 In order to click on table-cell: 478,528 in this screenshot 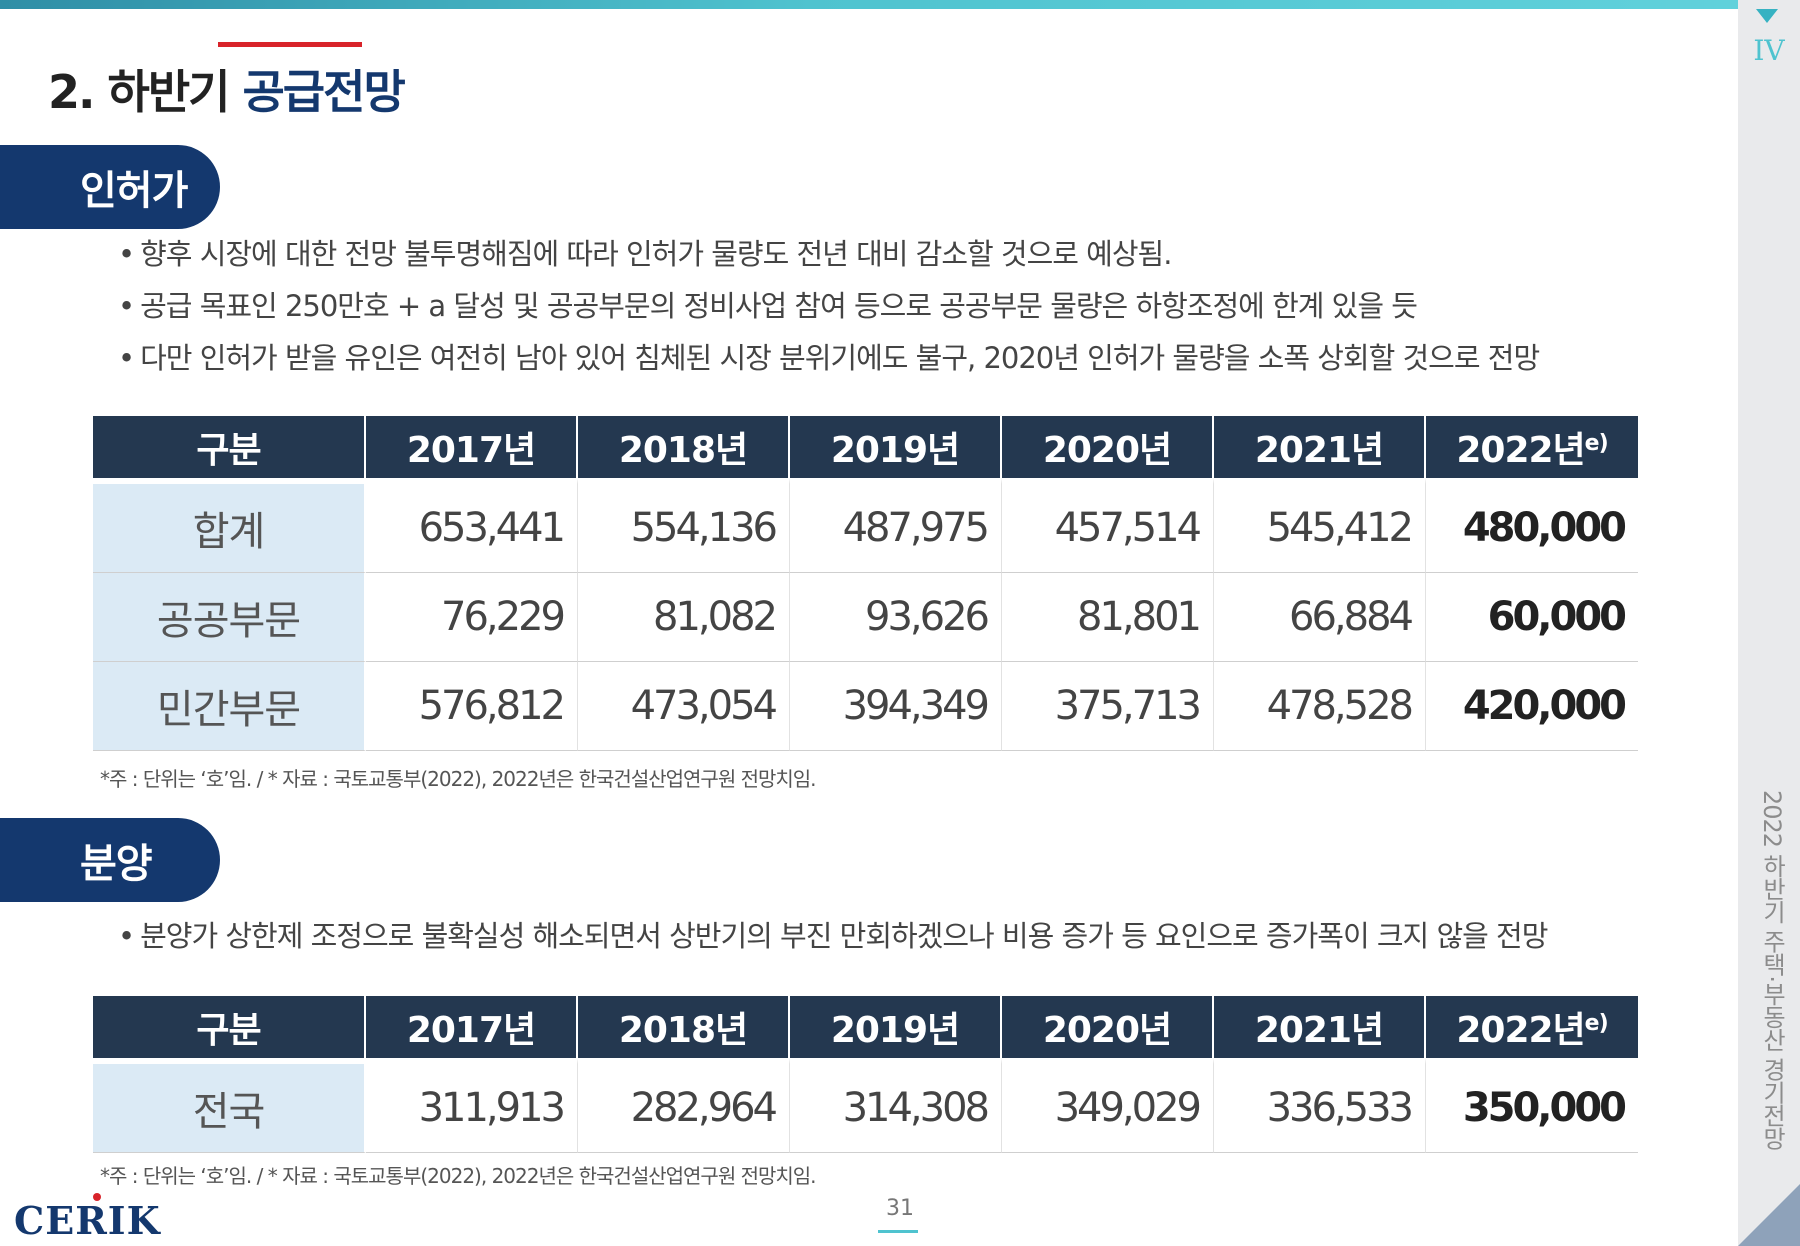, I will do `click(1320, 706)`.